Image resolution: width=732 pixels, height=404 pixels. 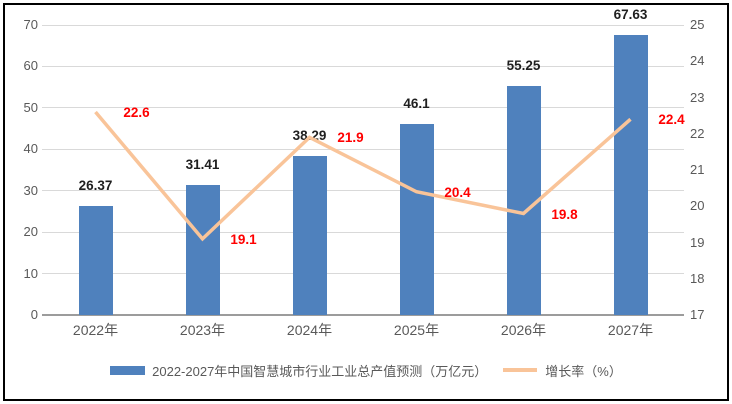 What do you see at coordinates (34, 314) in the screenshot?
I see `left-axis-tick-label: 0` at bounding box center [34, 314].